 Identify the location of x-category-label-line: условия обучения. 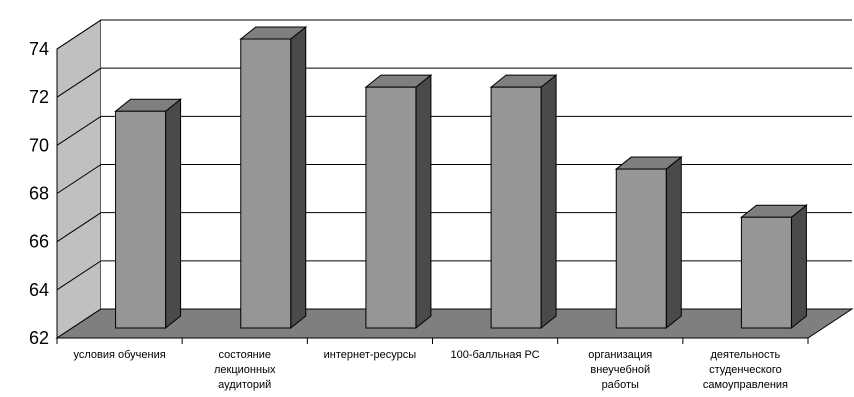
(119, 355).